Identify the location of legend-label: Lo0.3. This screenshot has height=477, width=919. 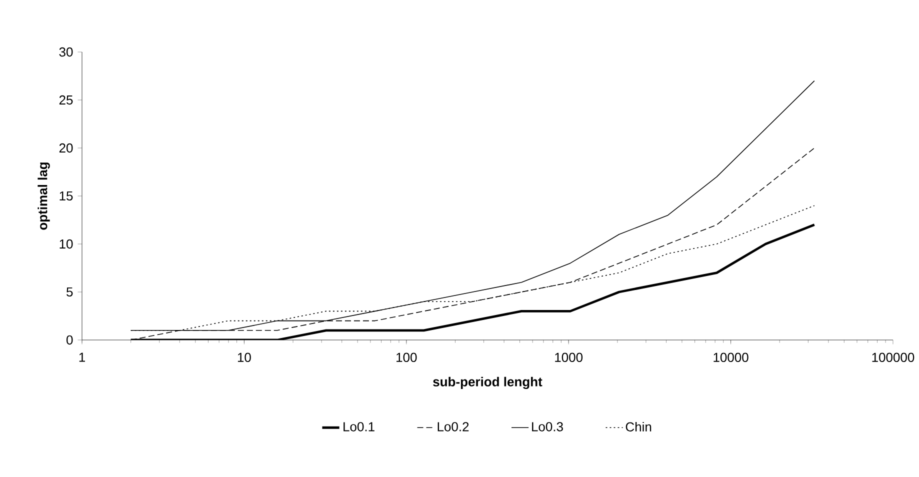
(547, 427).